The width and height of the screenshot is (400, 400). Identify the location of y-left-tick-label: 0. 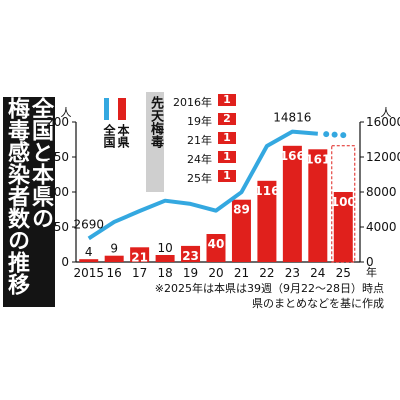
(65, 262).